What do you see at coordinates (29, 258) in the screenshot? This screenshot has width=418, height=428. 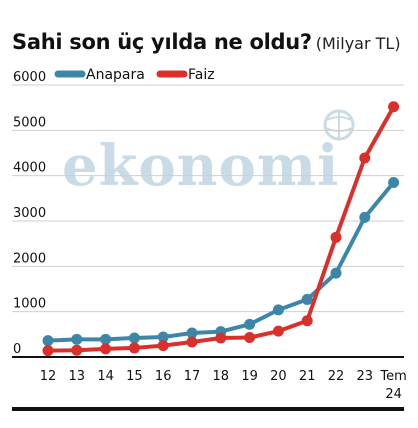 I see `y-tick-label: 2000` at bounding box center [29, 258].